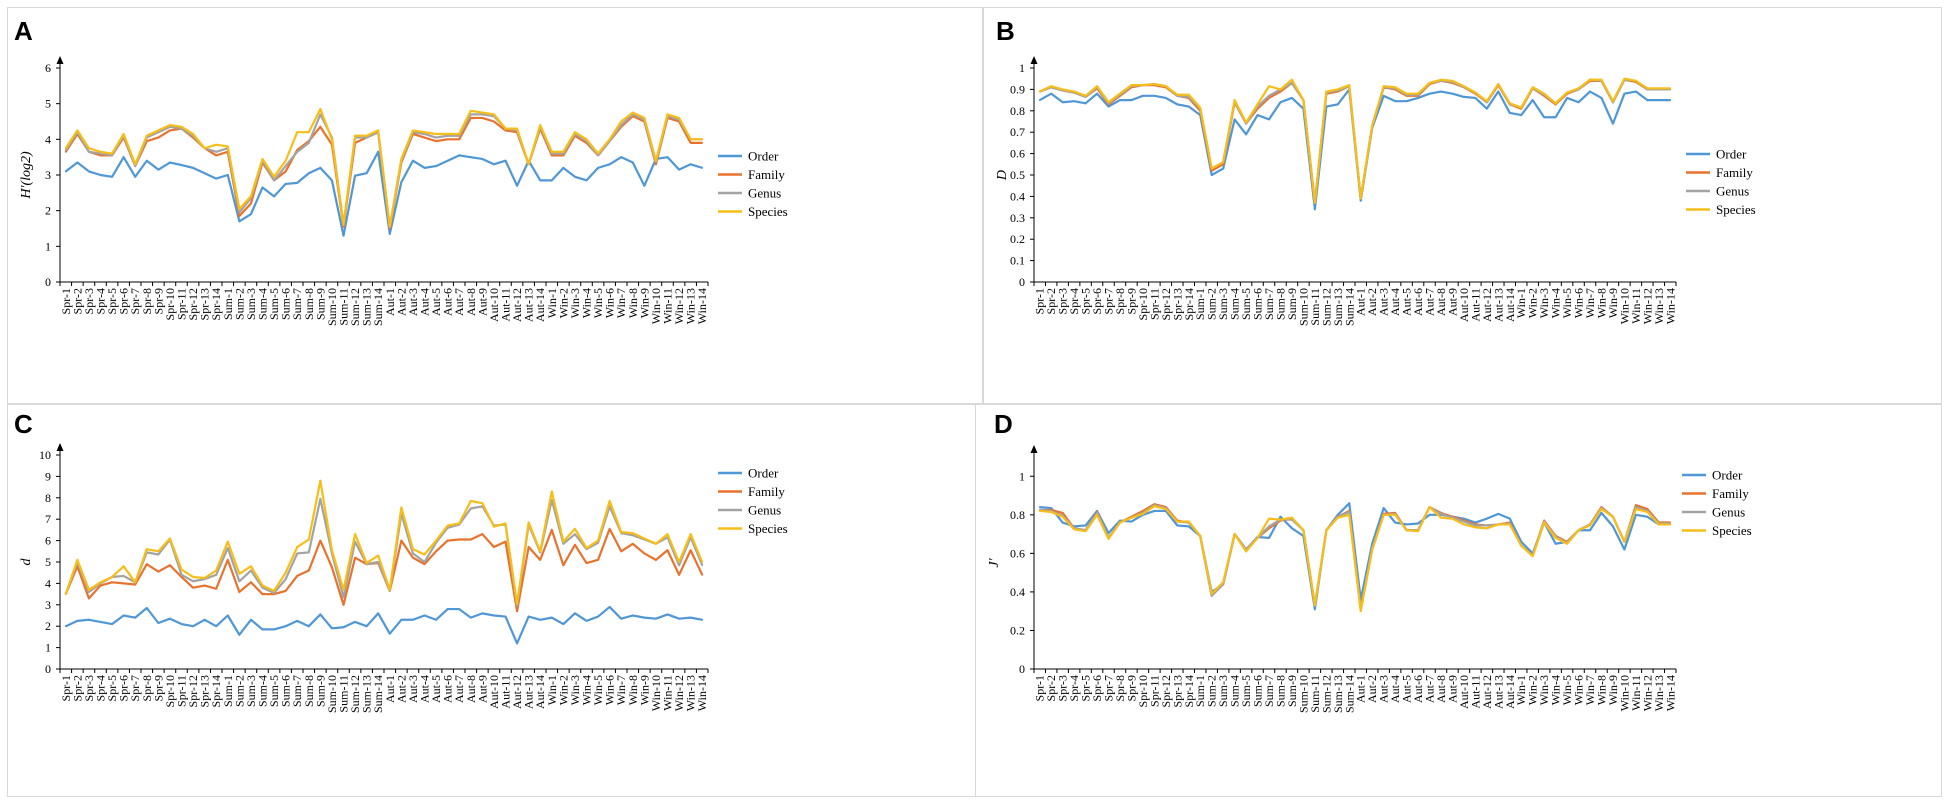 The height and width of the screenshot is (807, 1949). What do you see at coordinates (1166, 691) in the screenshot?
I see `x-tick-label: Spr-12` at bounding box center [1166, 691].